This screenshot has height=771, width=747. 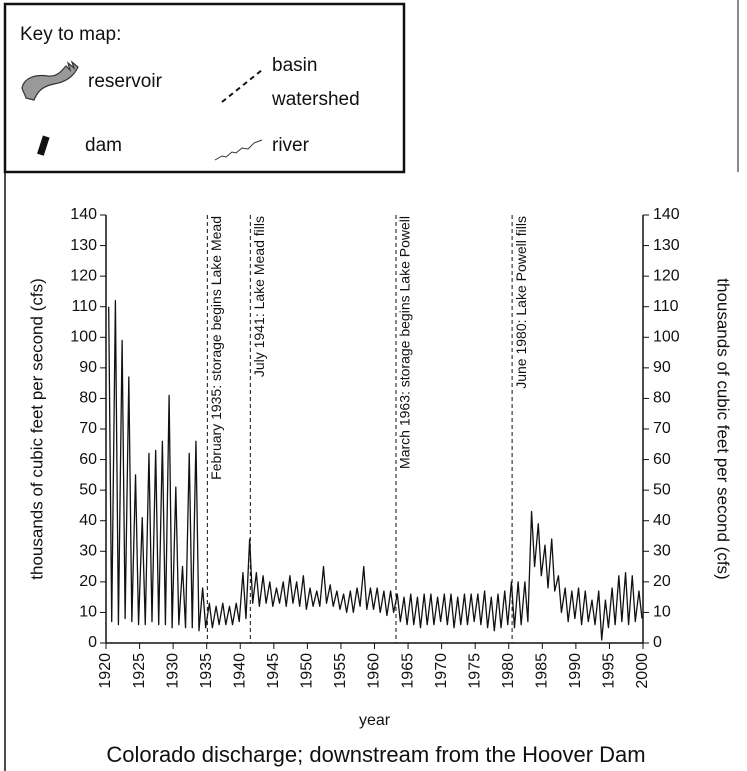 I want to click on y2-tick-label: 70, so click(x=662, y=428).